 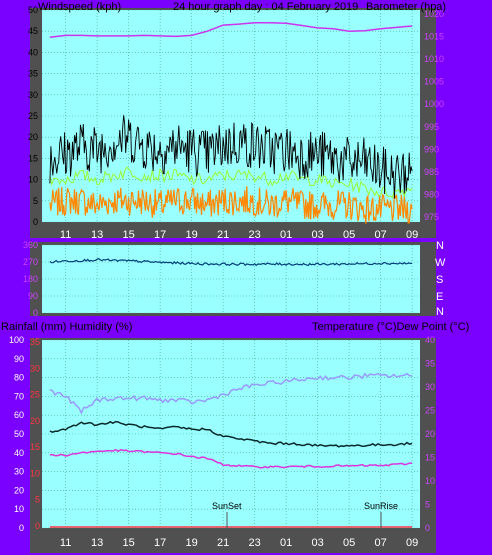 What do you see at coordinates (33, 52) in the screenshot?
I see `wind-tick-label: 40` at bounding box center [33, 52].